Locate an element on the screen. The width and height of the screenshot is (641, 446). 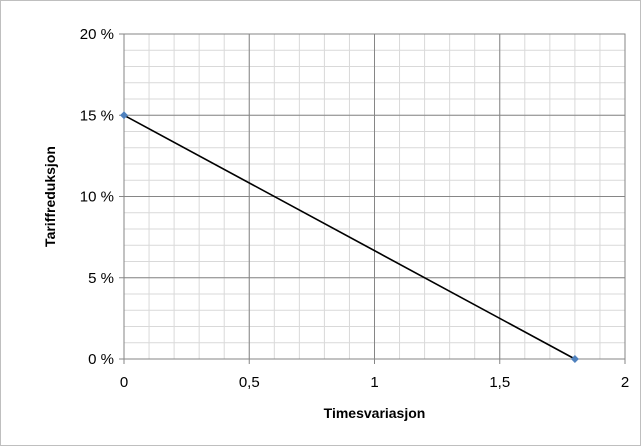
y-axis-title: Tariffreduksjon is located at coordinates (50, 196).